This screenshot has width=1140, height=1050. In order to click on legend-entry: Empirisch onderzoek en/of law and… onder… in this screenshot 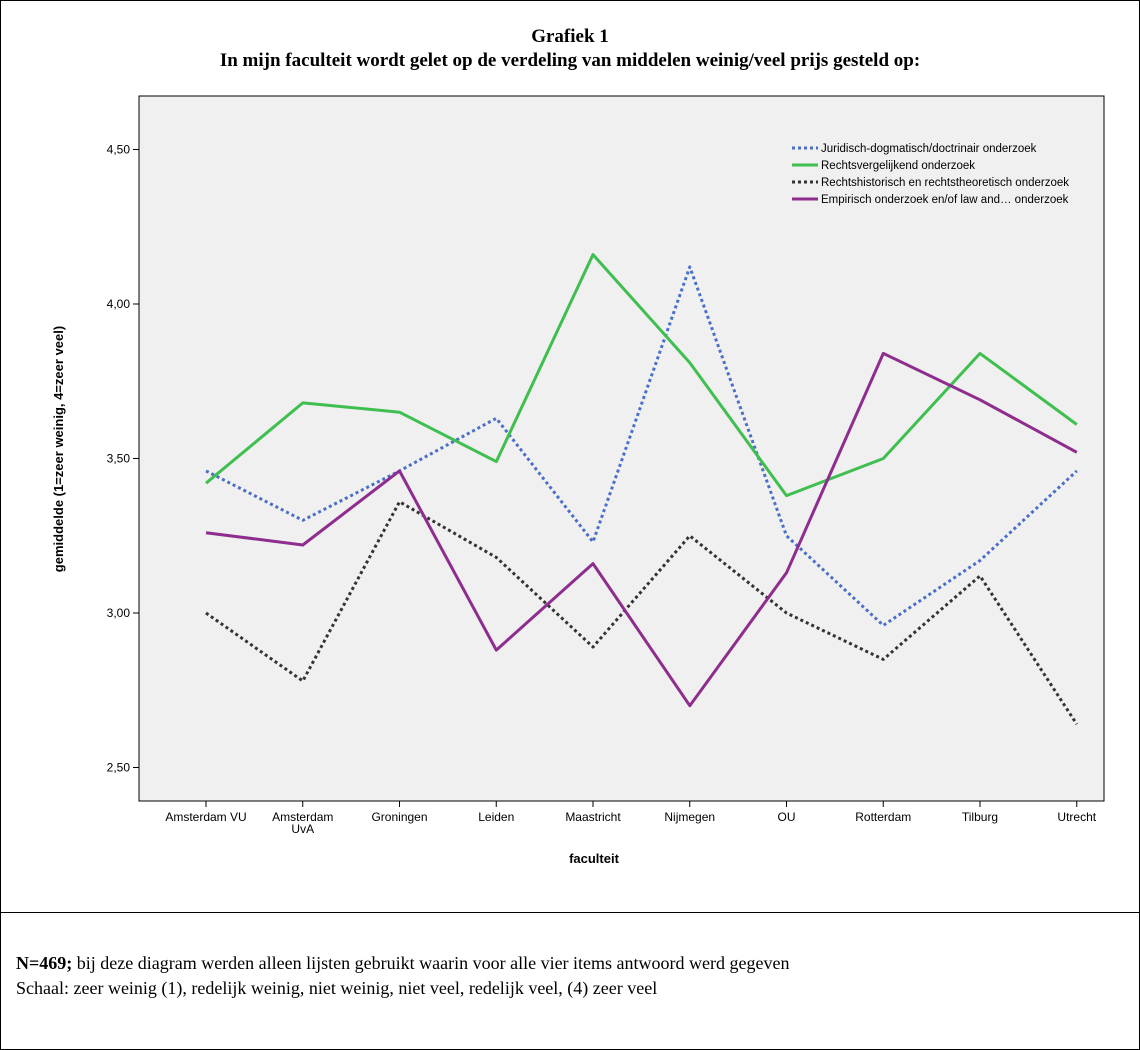, I will do `click(945, 200)`.